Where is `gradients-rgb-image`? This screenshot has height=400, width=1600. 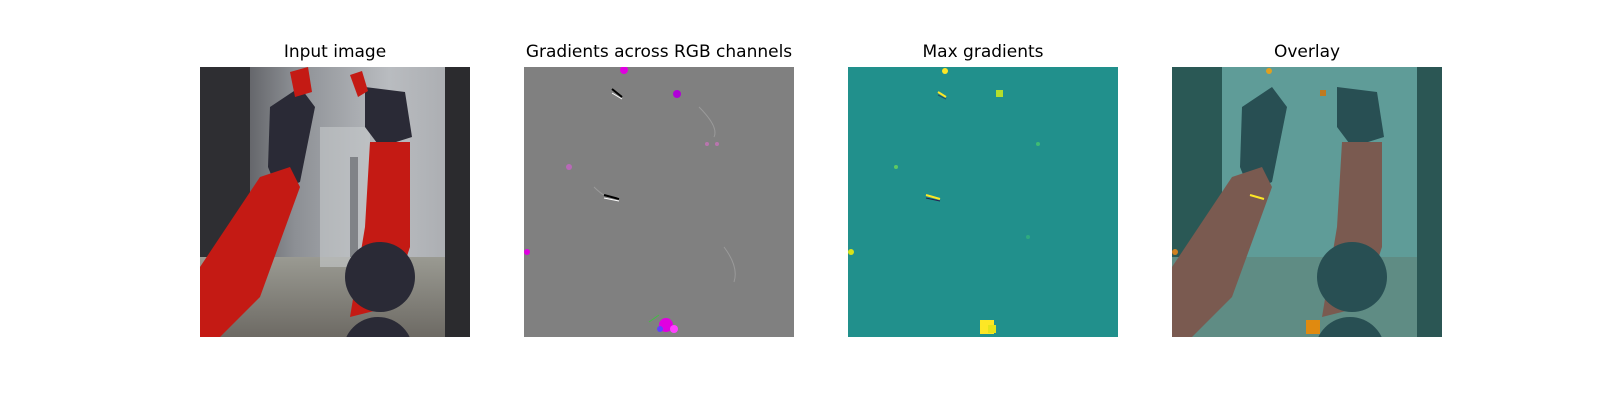 gradients-rgb-image is located at coordinates (659, 202).